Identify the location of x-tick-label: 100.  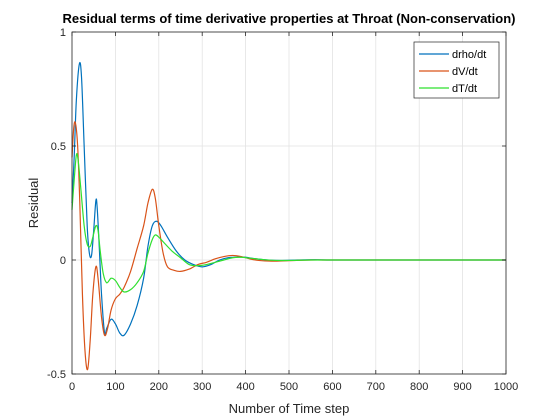
(115, 387).